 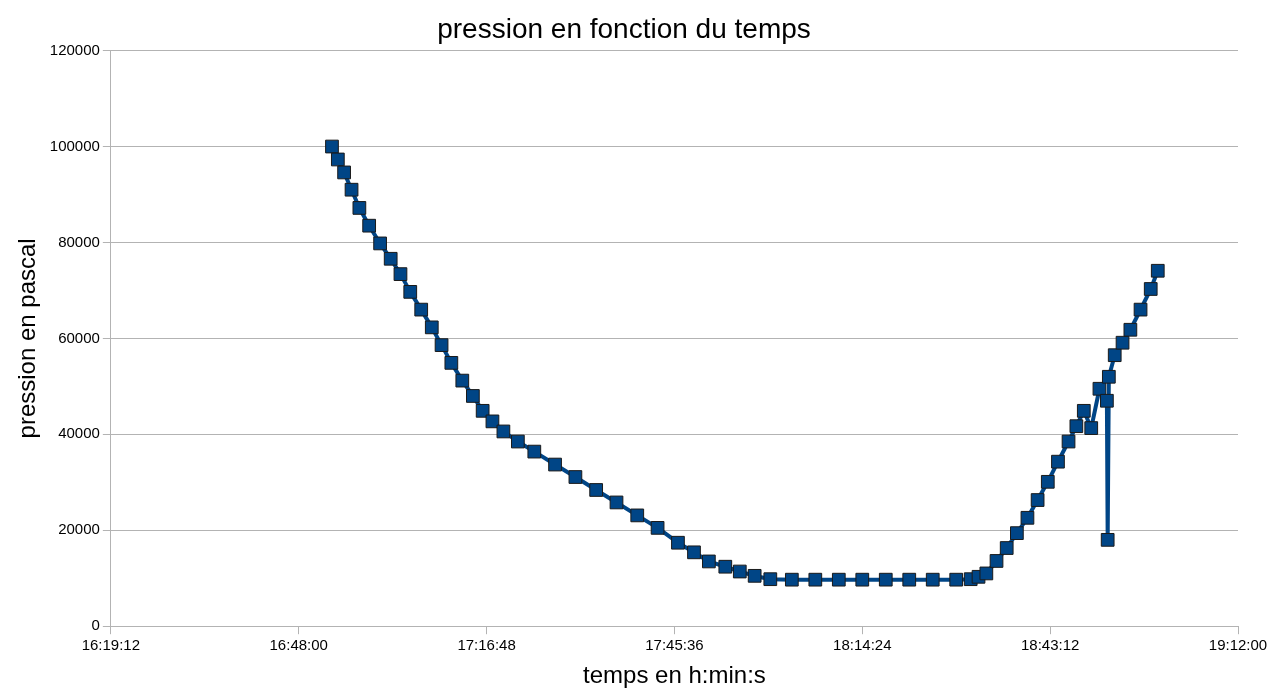 I want to click on x-tick-label: 16:19:12, so click(x=111, y=645).